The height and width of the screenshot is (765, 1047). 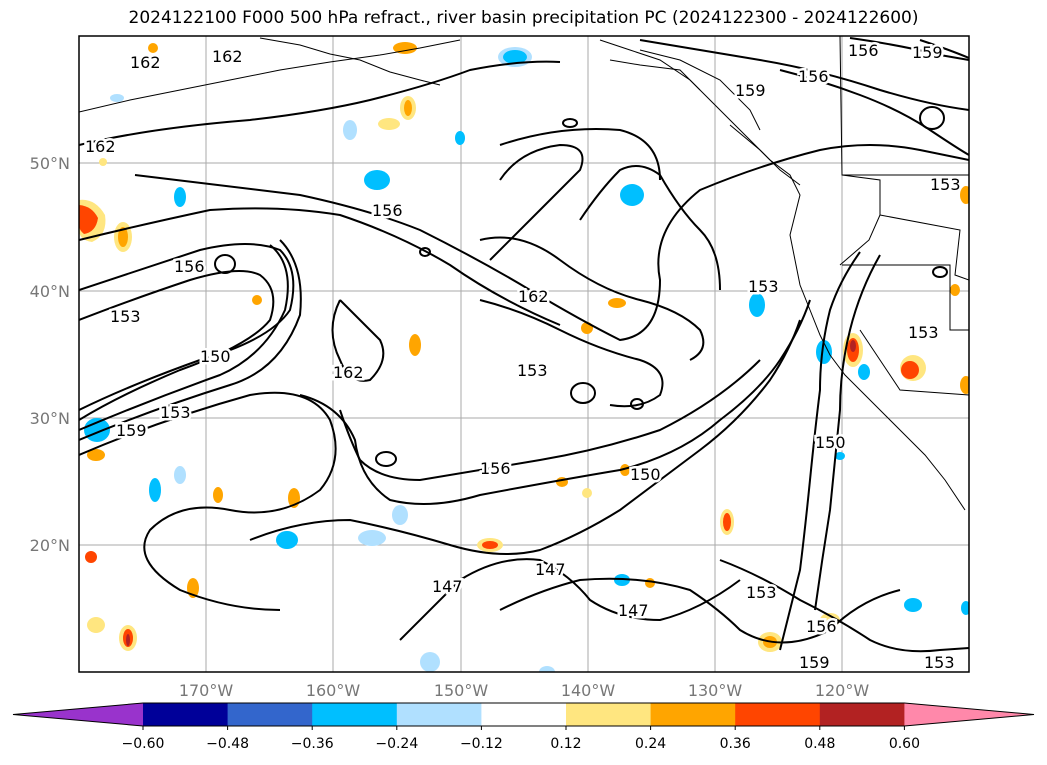 I want to click on lon-label: 130°W, so click(x=715, y=690).